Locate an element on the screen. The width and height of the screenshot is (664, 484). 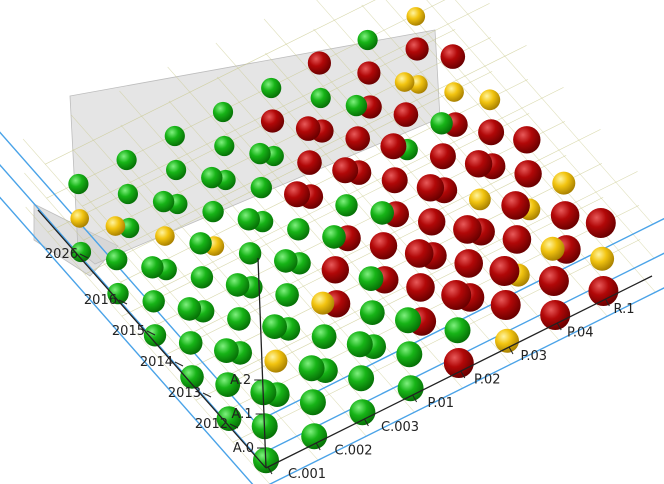
y-tick-label: 2026 is located at coordinates (61, 254).